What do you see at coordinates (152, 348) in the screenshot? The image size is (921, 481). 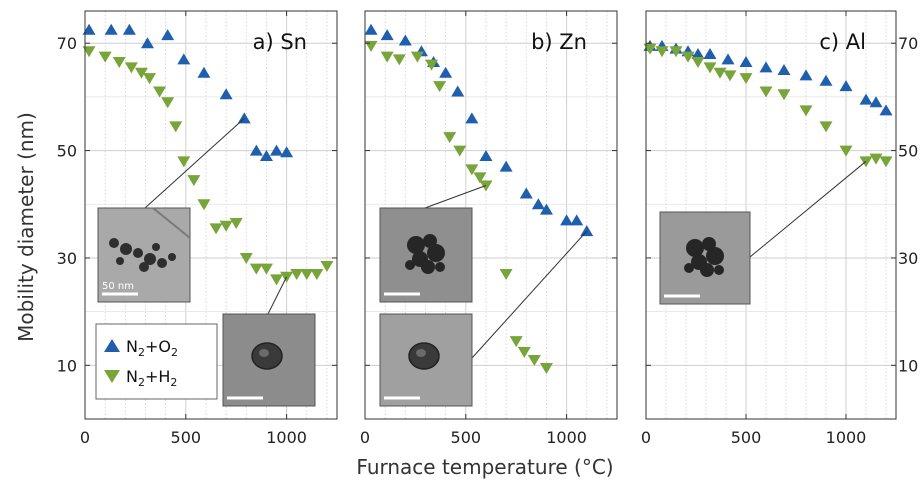 I see `legend-label-n2o2: N2+O2` at bounding box center [152, 348].